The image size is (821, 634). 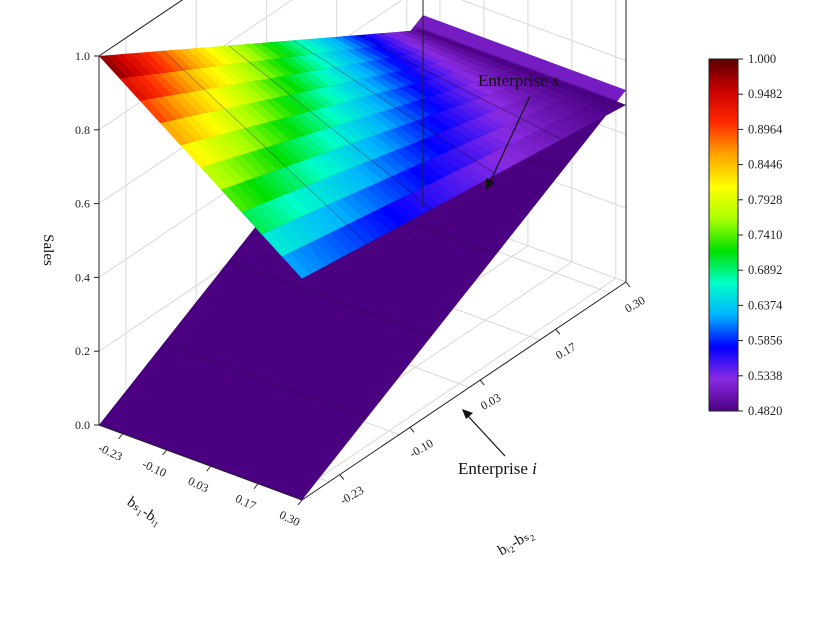 I want to click on annotations: Enterprise s Enterprise i, so click(x=508, y=274).